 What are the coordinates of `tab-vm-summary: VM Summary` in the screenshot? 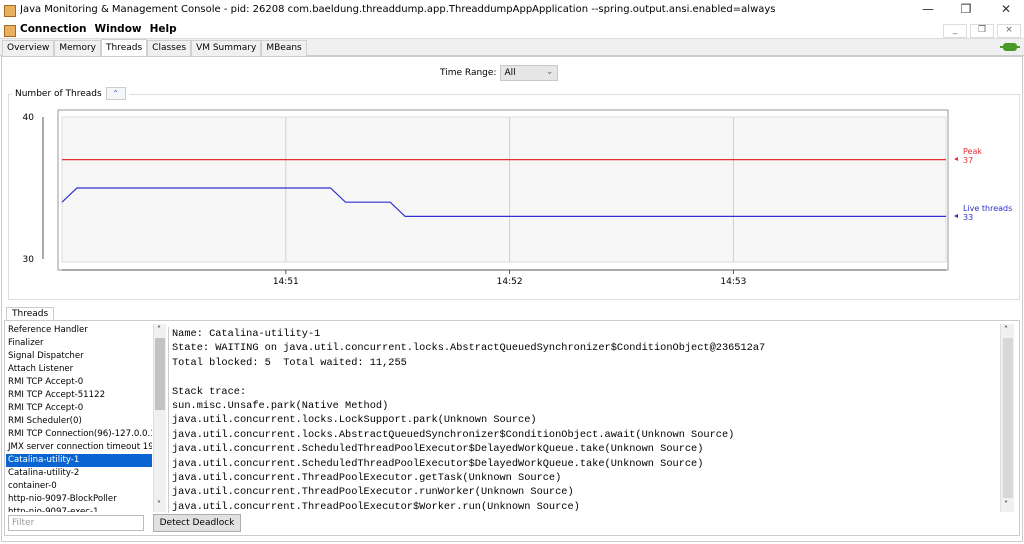 It's located at (226, 48).